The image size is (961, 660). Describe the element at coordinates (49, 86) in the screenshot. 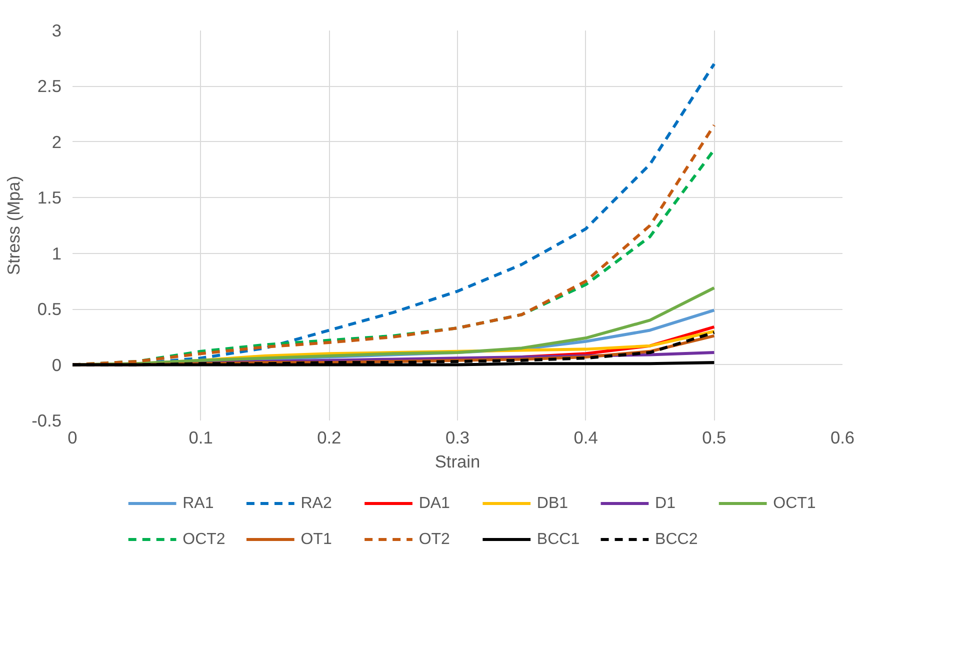

I see `y-tick-label: 2.5` at that location.